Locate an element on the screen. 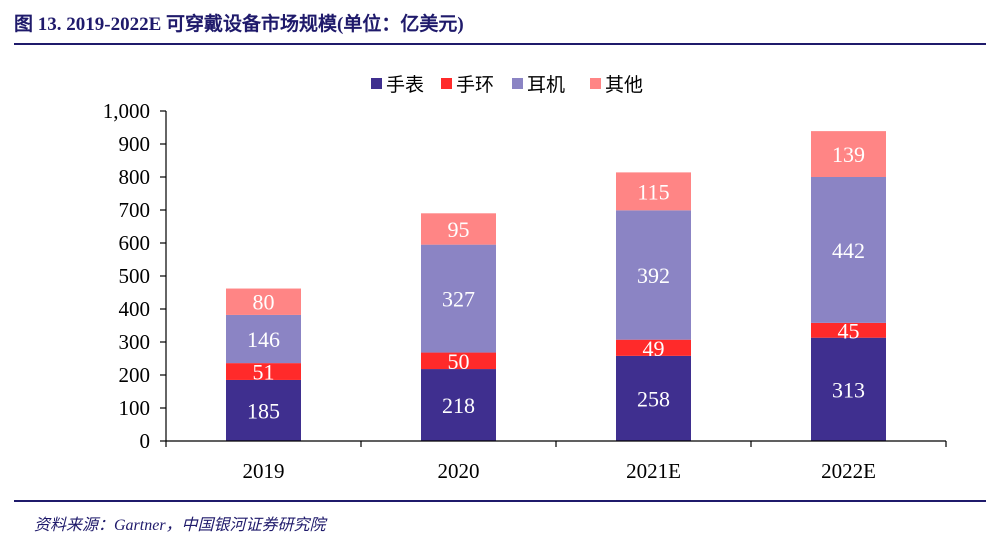 This screenshot has width=1000, height=546. source-note: 资料来源：Gartner，中国银河证券研究院 is located at coordinates (180, 525).